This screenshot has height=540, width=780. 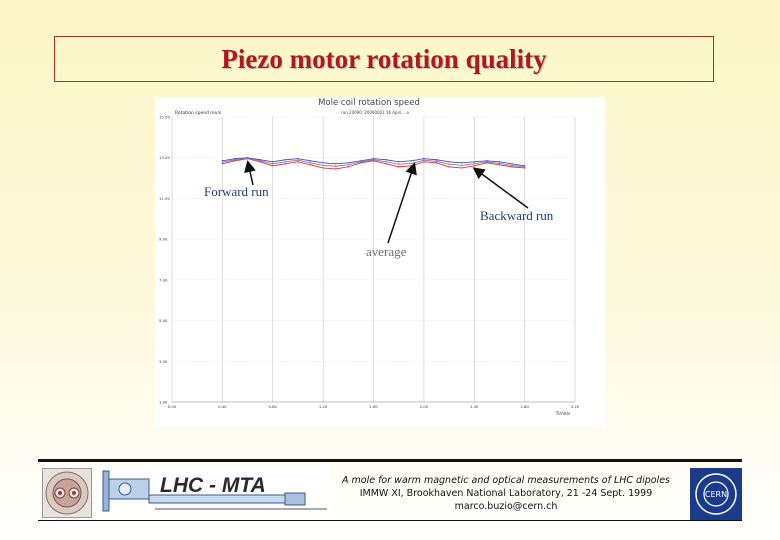 What do you see at coordinates (375, 112) in the screenshot?
I see `chart-subtitle: run 20090. 20090001 16 April, ..o` at bounding box center [375, 112].